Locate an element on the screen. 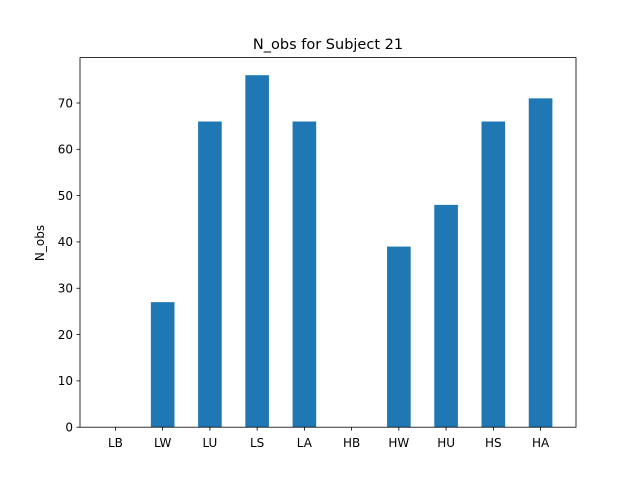  y-tick-label: 10 is located at coordinates (65, 381).